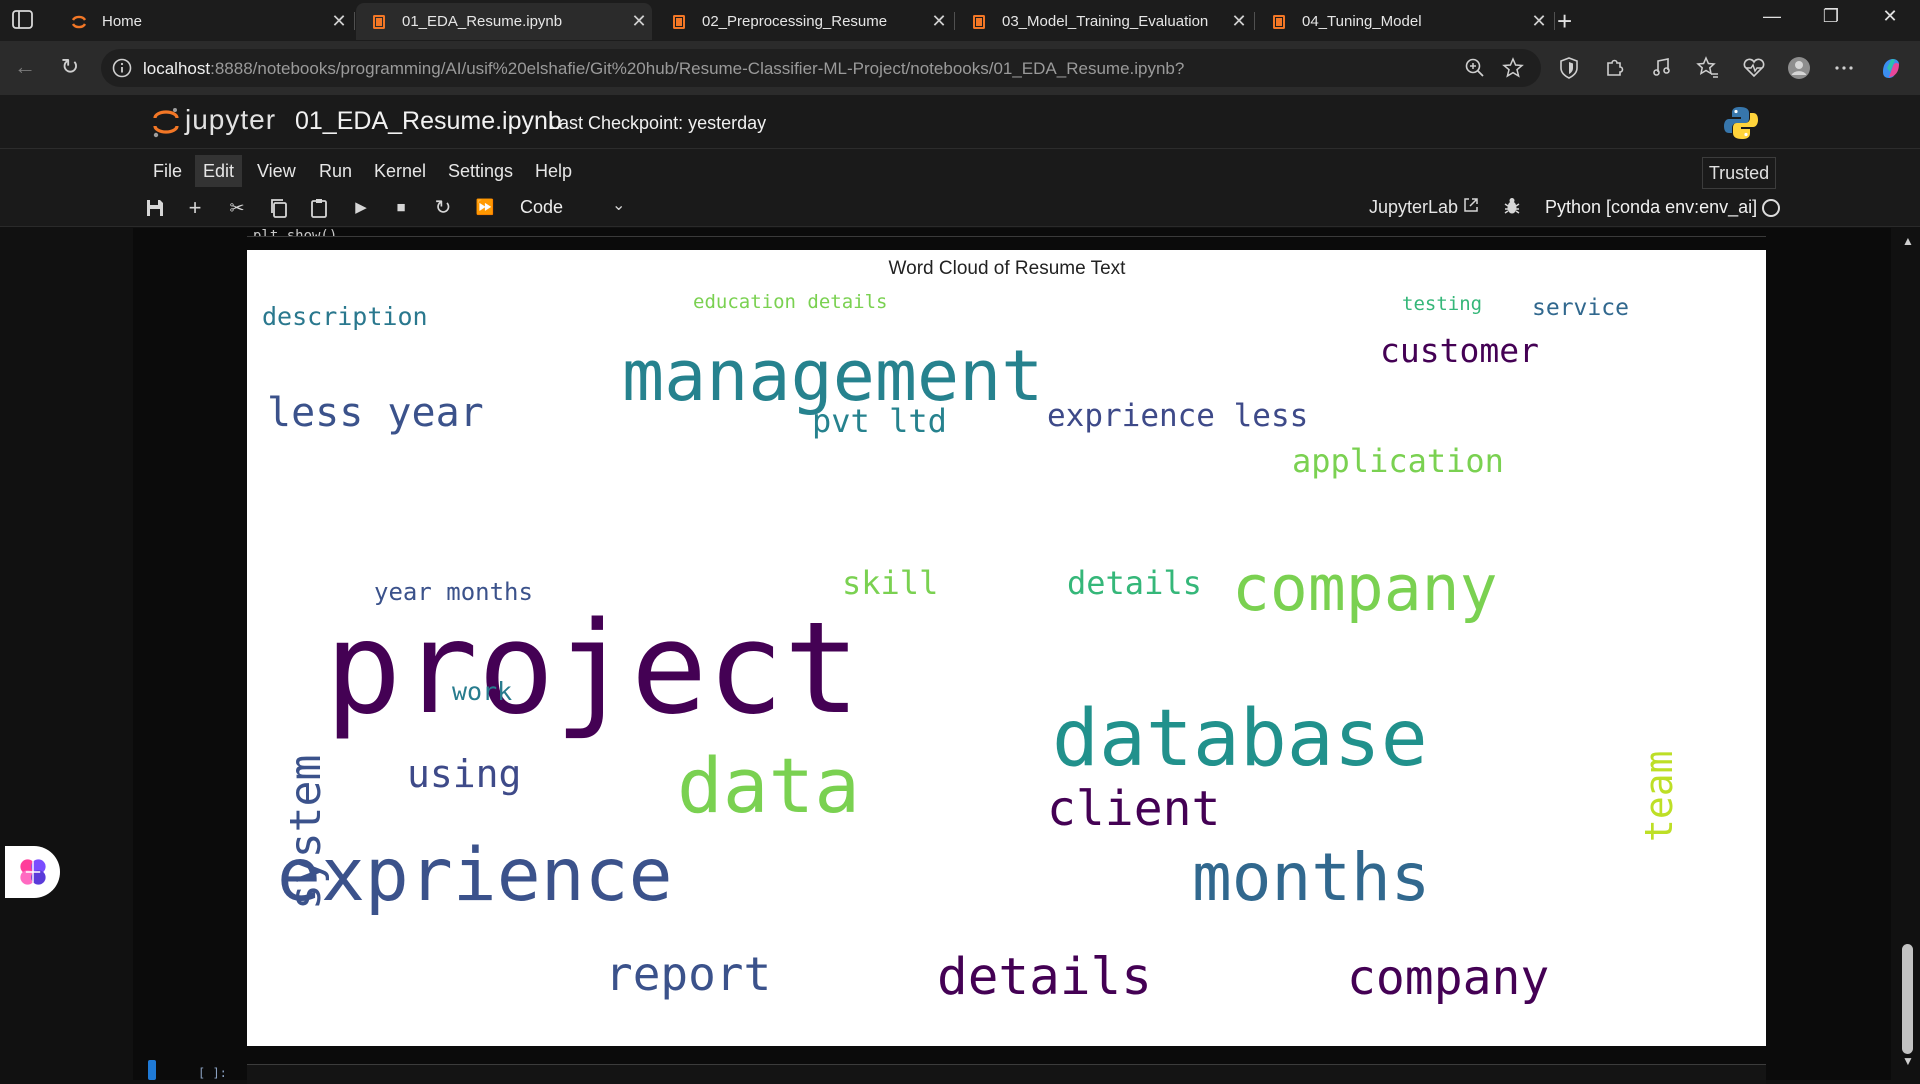 The image size is (1920, 1084). I want to click on kernel-idle-status-icon, so click(1771, 208).